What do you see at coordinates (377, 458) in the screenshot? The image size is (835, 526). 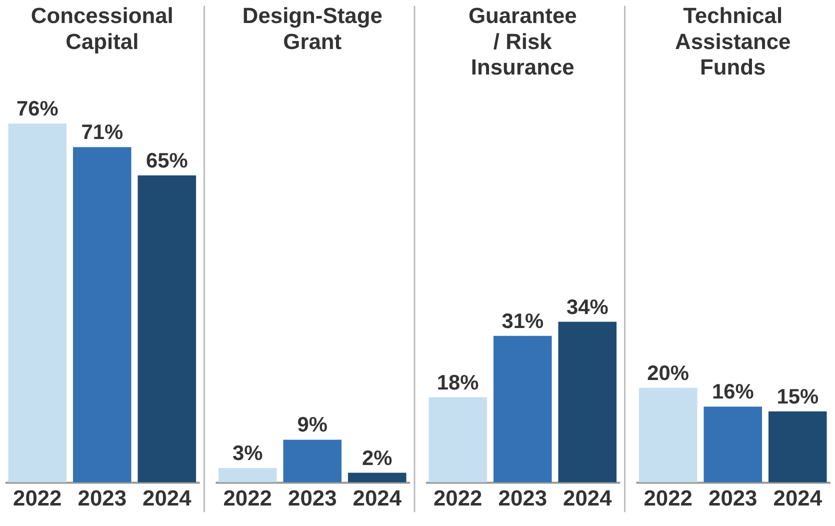 I see `data-label: 2%` at bounding box center [377, 458].